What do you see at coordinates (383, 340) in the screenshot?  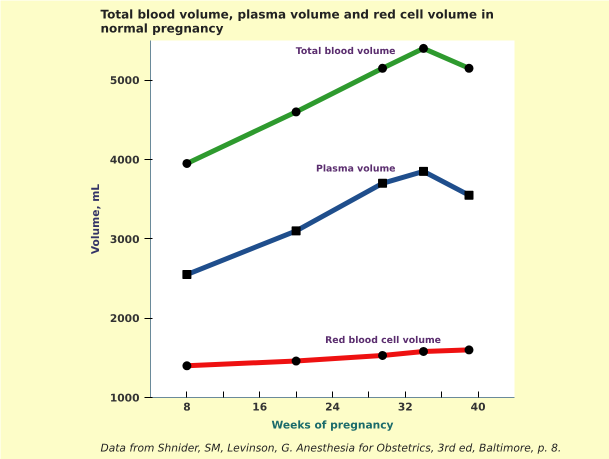 I see `series-label: Red blood cell volume` at bounding box center [383, 340].